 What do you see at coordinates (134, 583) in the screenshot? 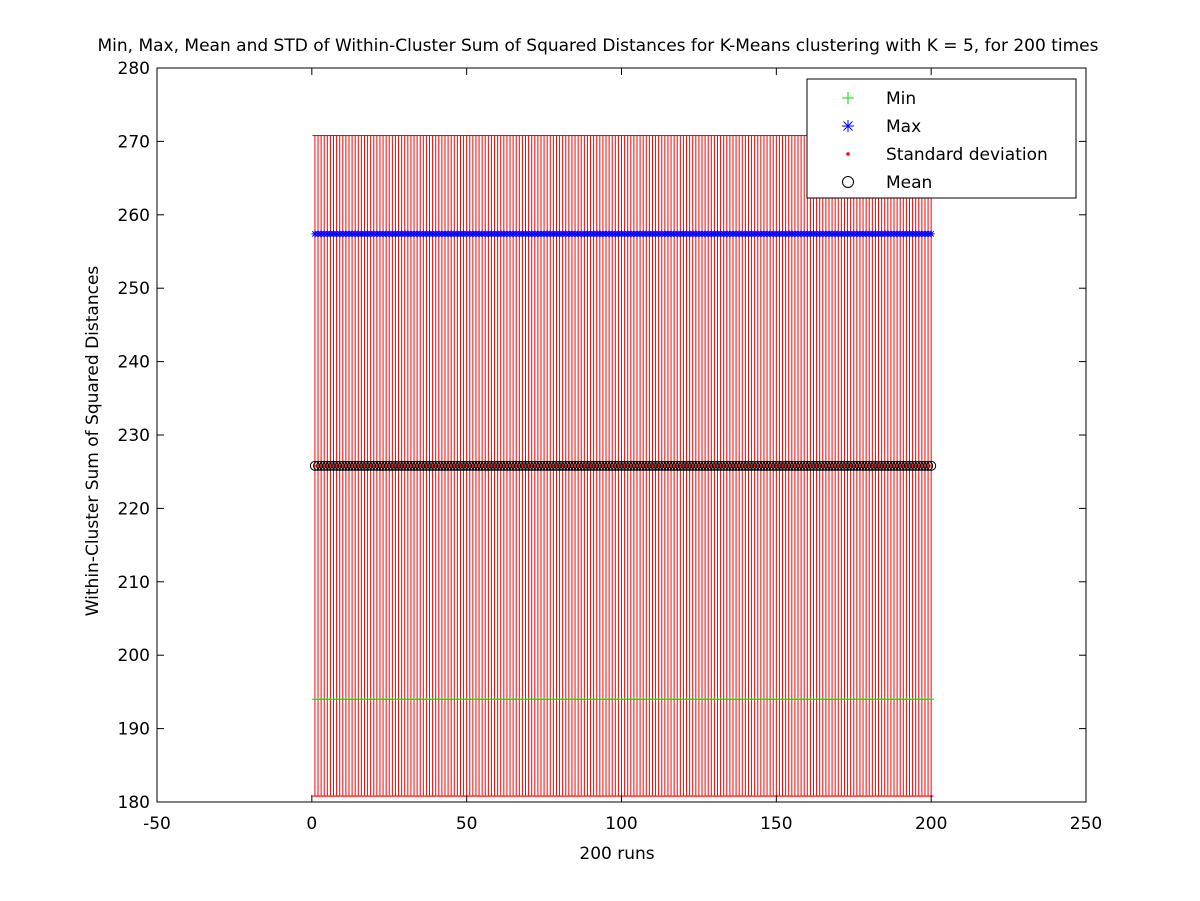
I see `y-tick-label: 210` at bounding box center [134, 583].